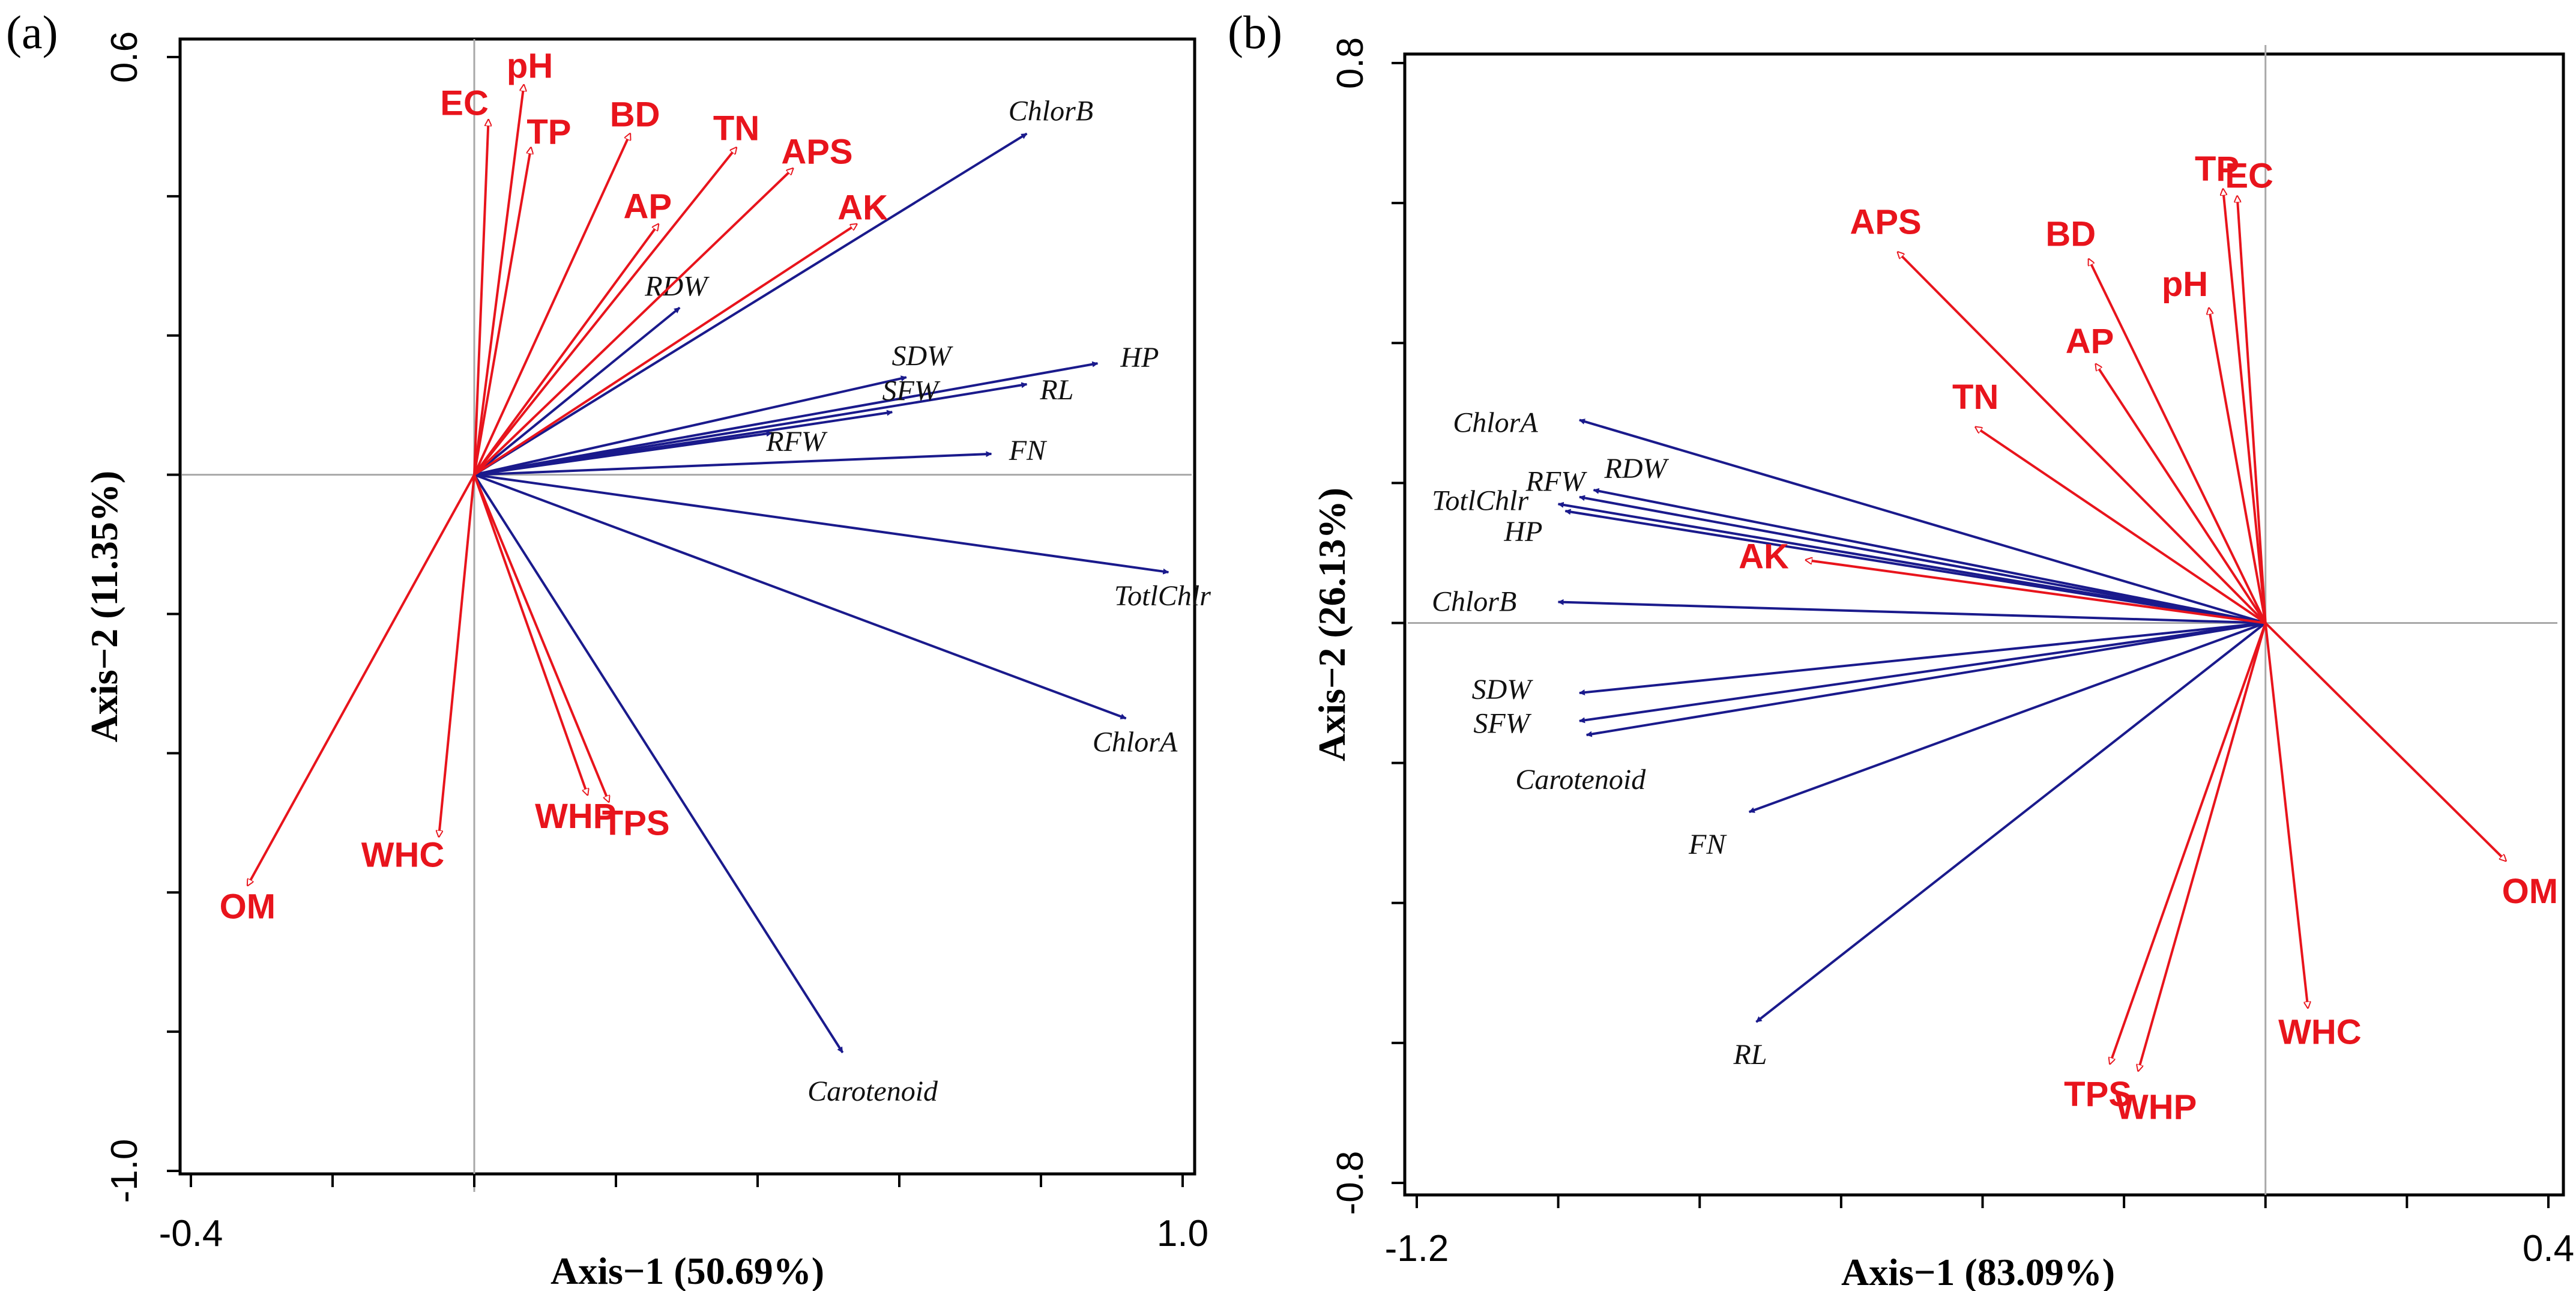 The height and width of the screenshot is (1291, 2576). Describe the element at coordinates (1182, 1233) in the screenshot. I see `x-tick-label: 1.0` at that location.